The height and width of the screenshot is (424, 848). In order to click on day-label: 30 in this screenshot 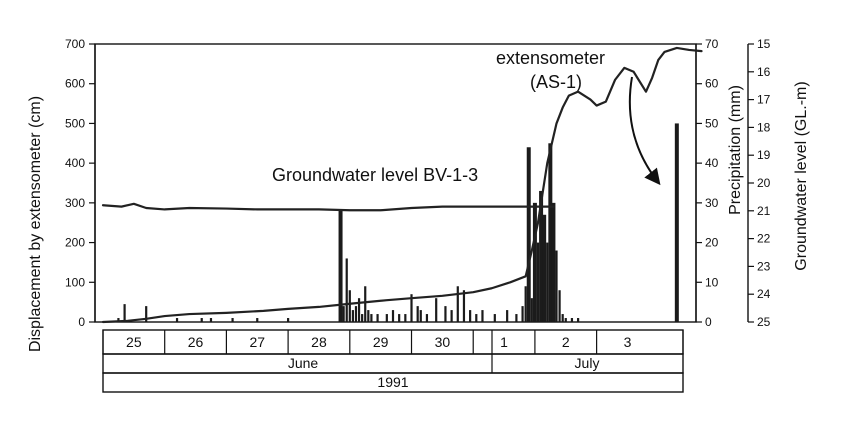, I will do `click(443, 342)`.